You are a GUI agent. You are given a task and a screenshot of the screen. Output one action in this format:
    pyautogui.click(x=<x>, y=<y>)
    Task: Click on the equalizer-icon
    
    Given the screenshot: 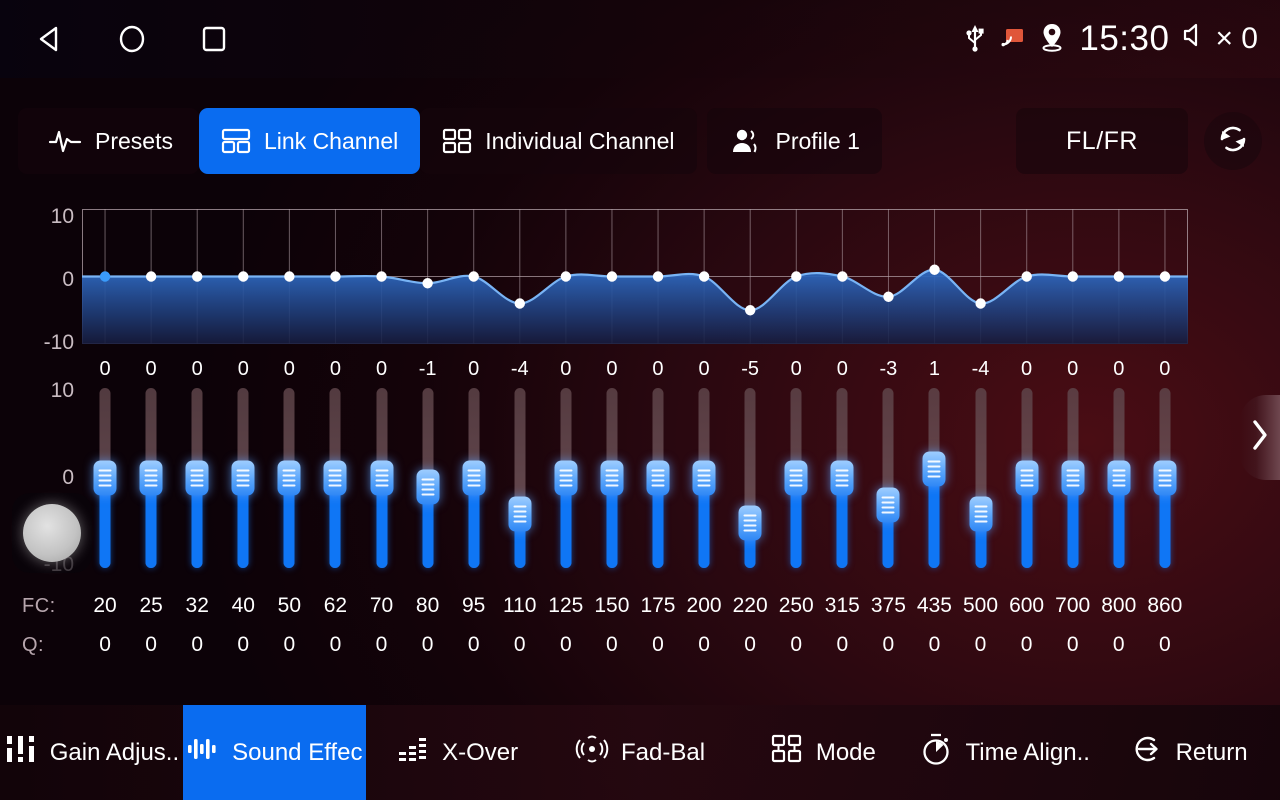 What is the action you would take?
    pyautogui.click(x=203, y=752)
    